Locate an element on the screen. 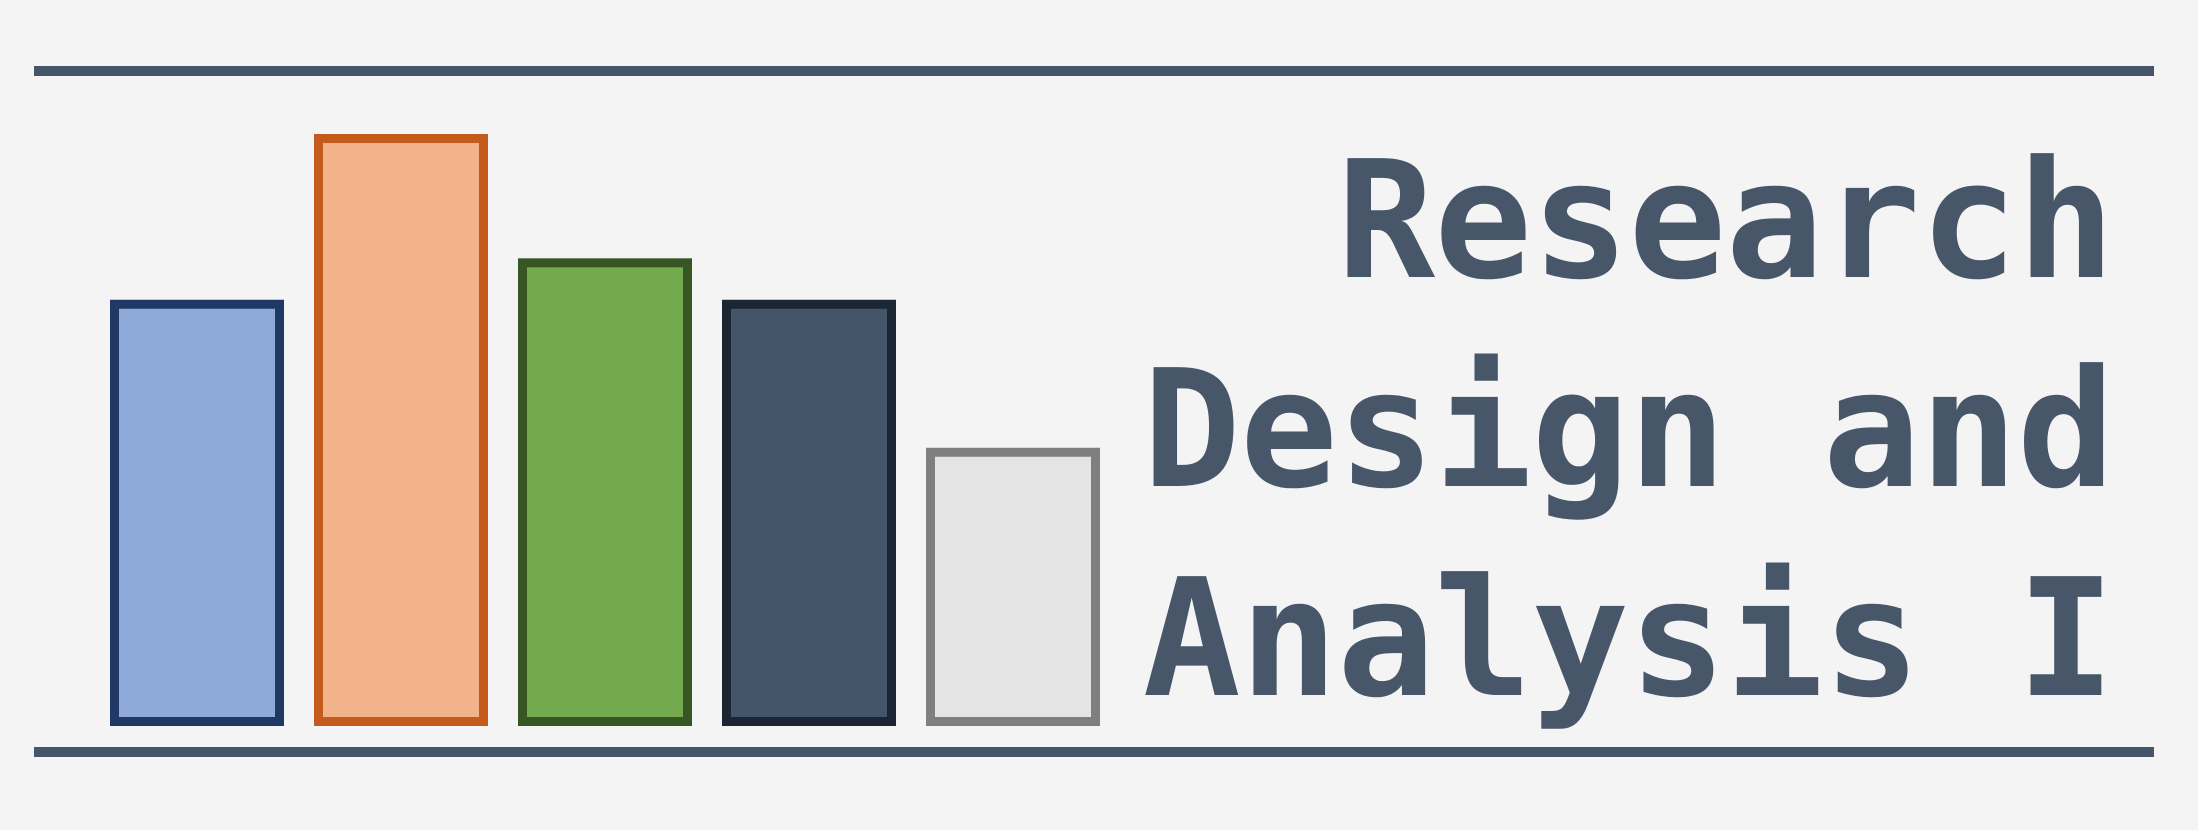 This screenshot has width=2198, height=830. title-line-2: Design and is located at coordinates (1628, 430).